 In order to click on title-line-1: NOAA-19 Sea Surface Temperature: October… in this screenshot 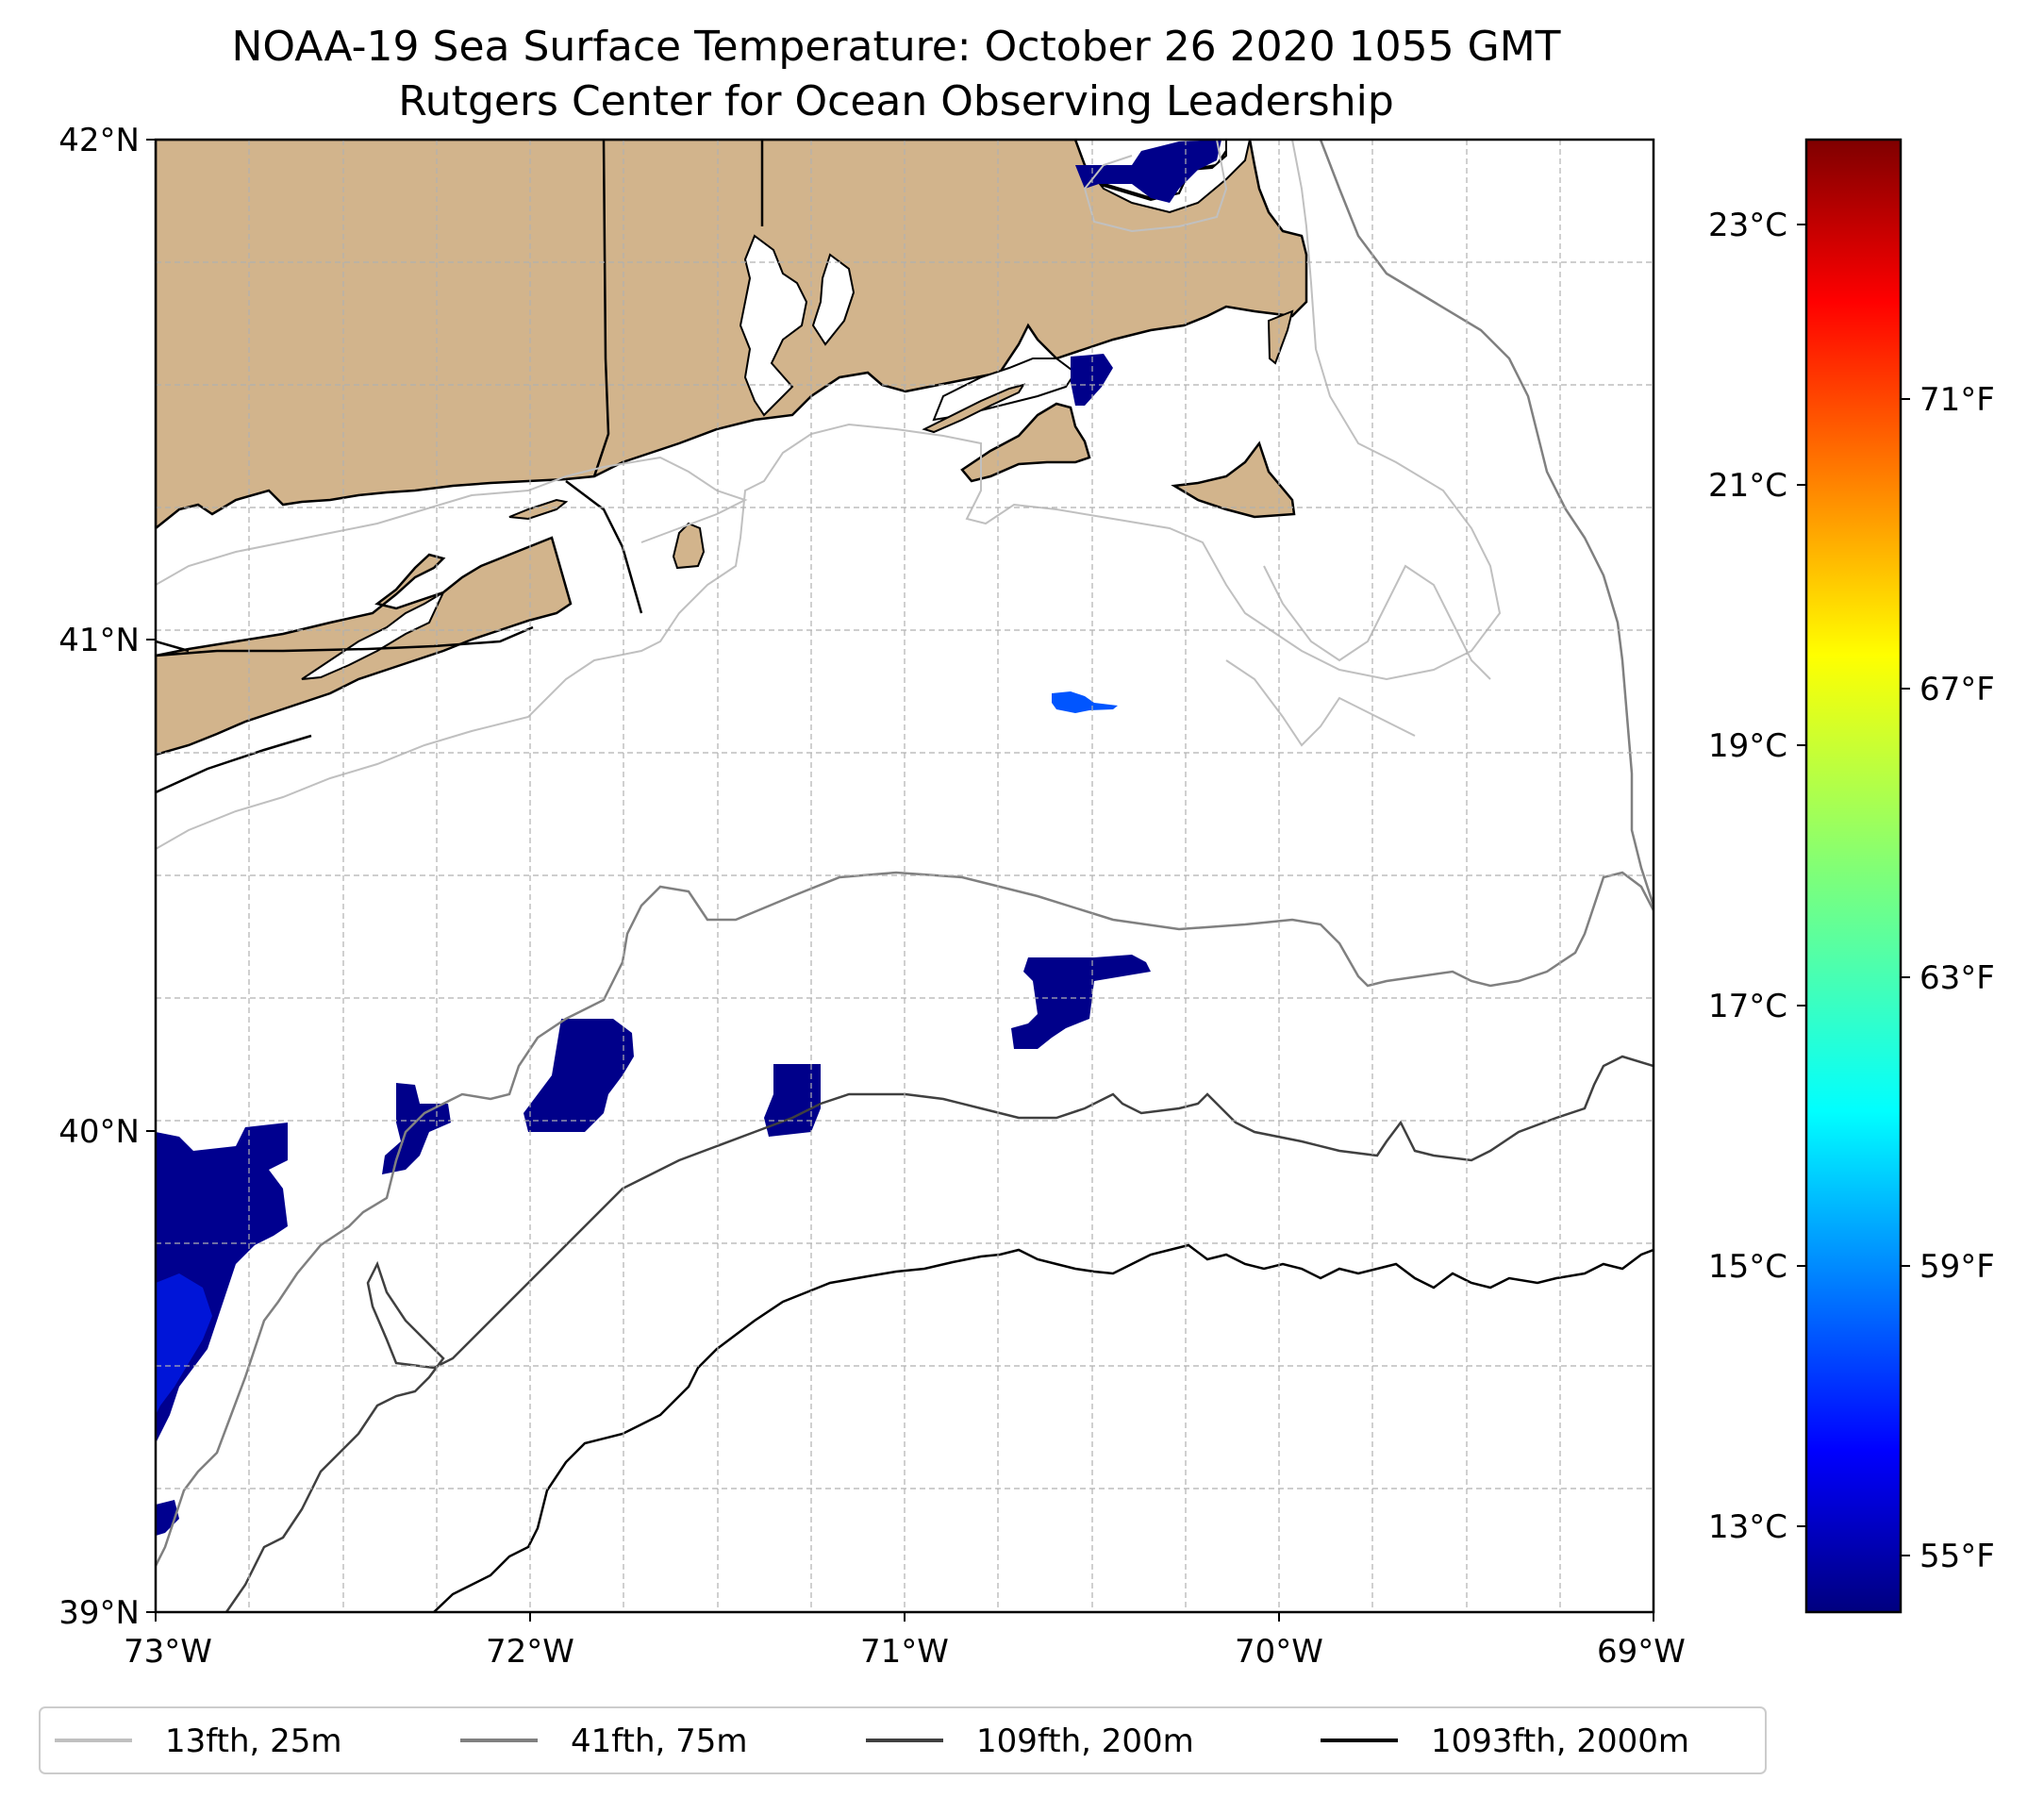, I will do `click(895, 47)`.